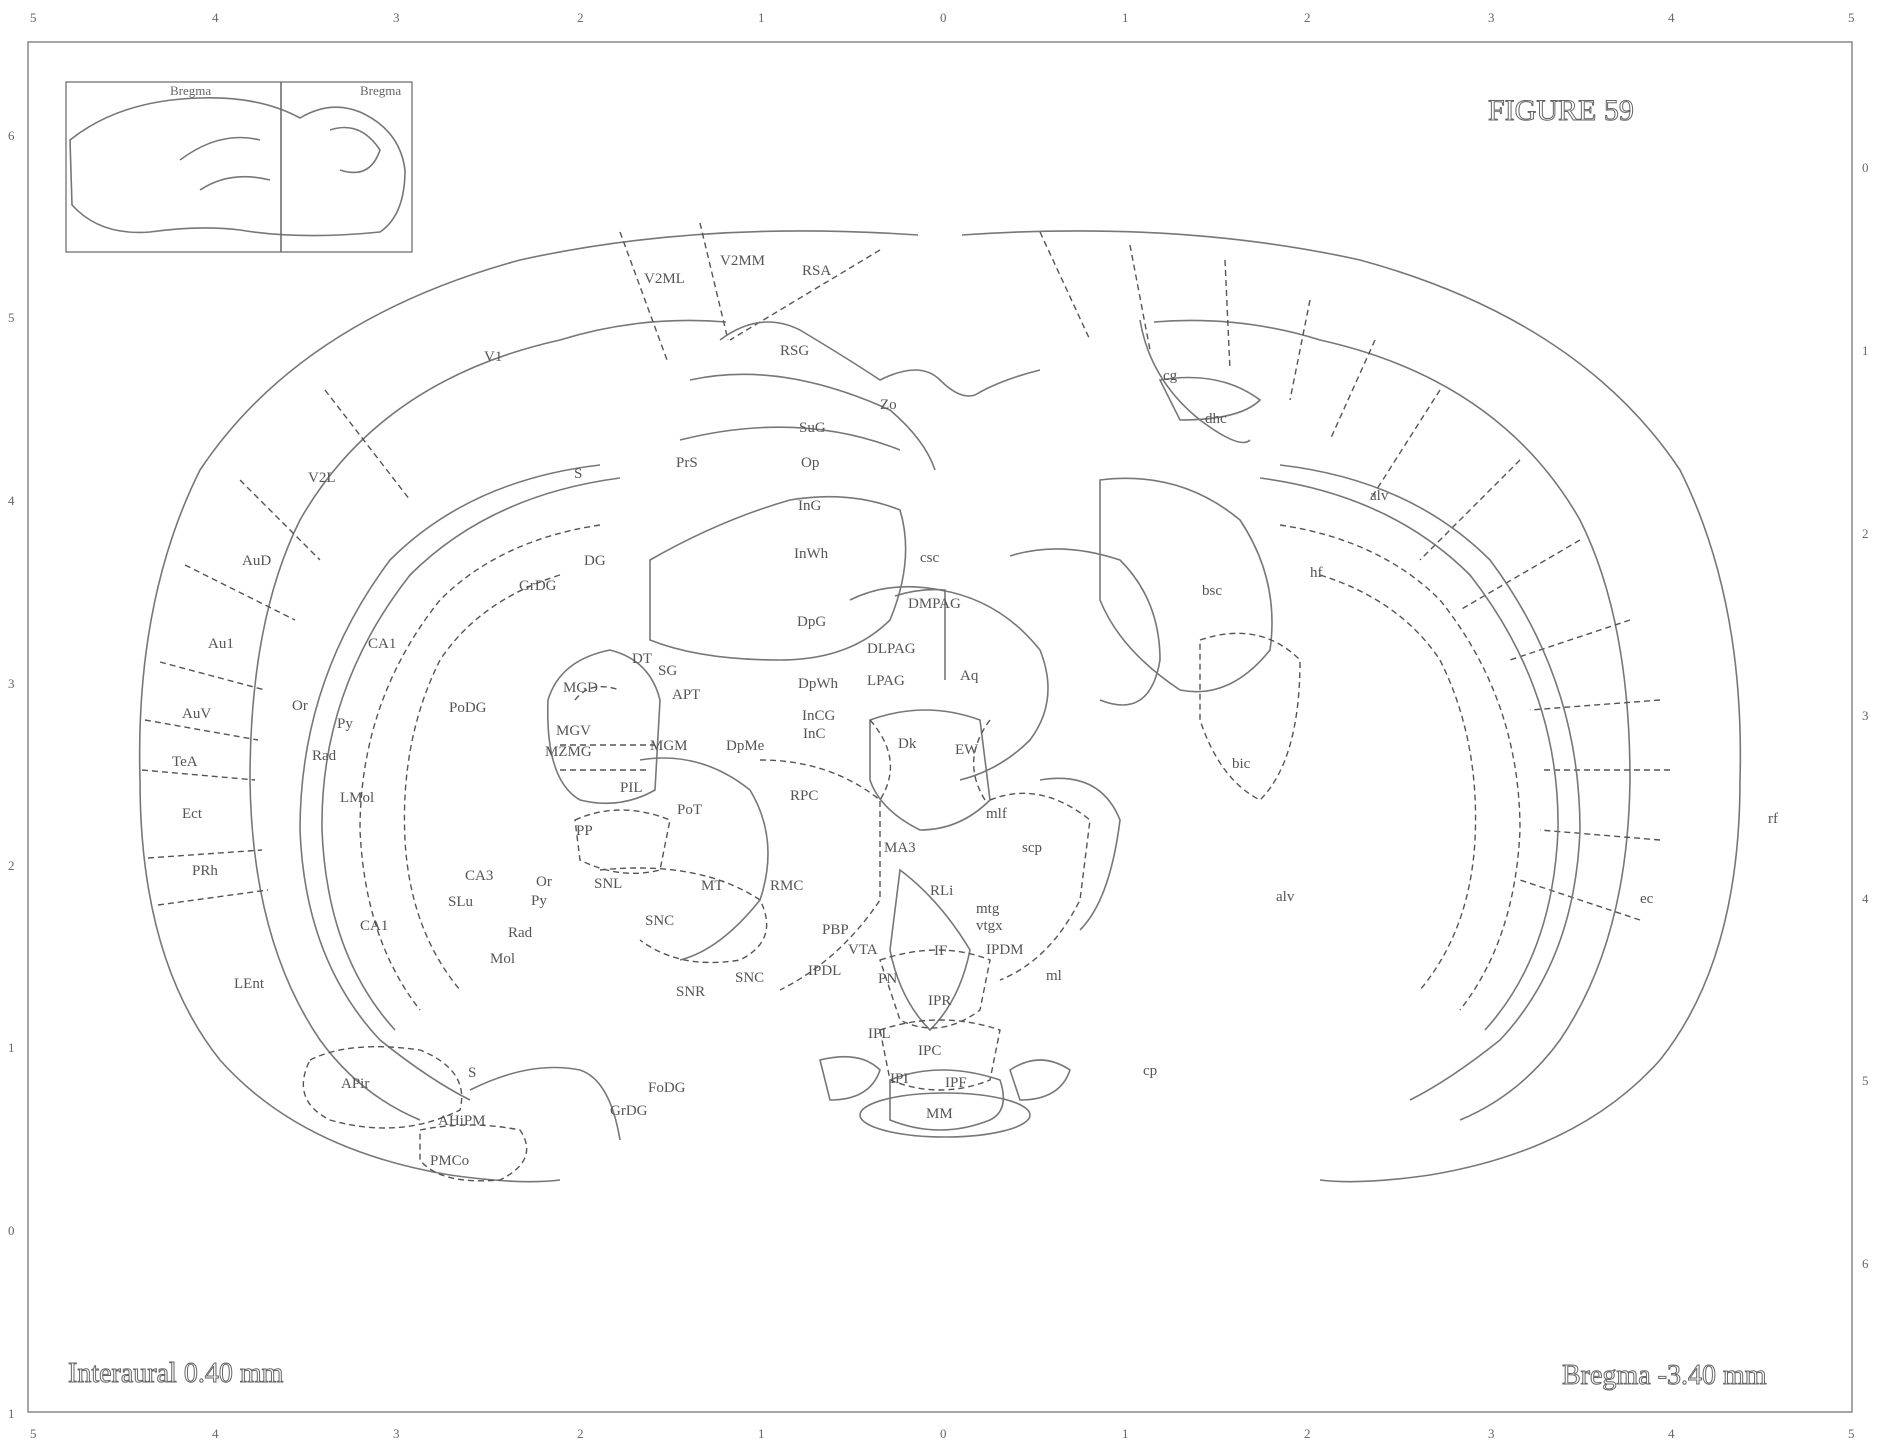  What do you see at coordinates (11, 1230) in the screenshot?
I see `left-tick: 0` at bounding box center [11, 1230].